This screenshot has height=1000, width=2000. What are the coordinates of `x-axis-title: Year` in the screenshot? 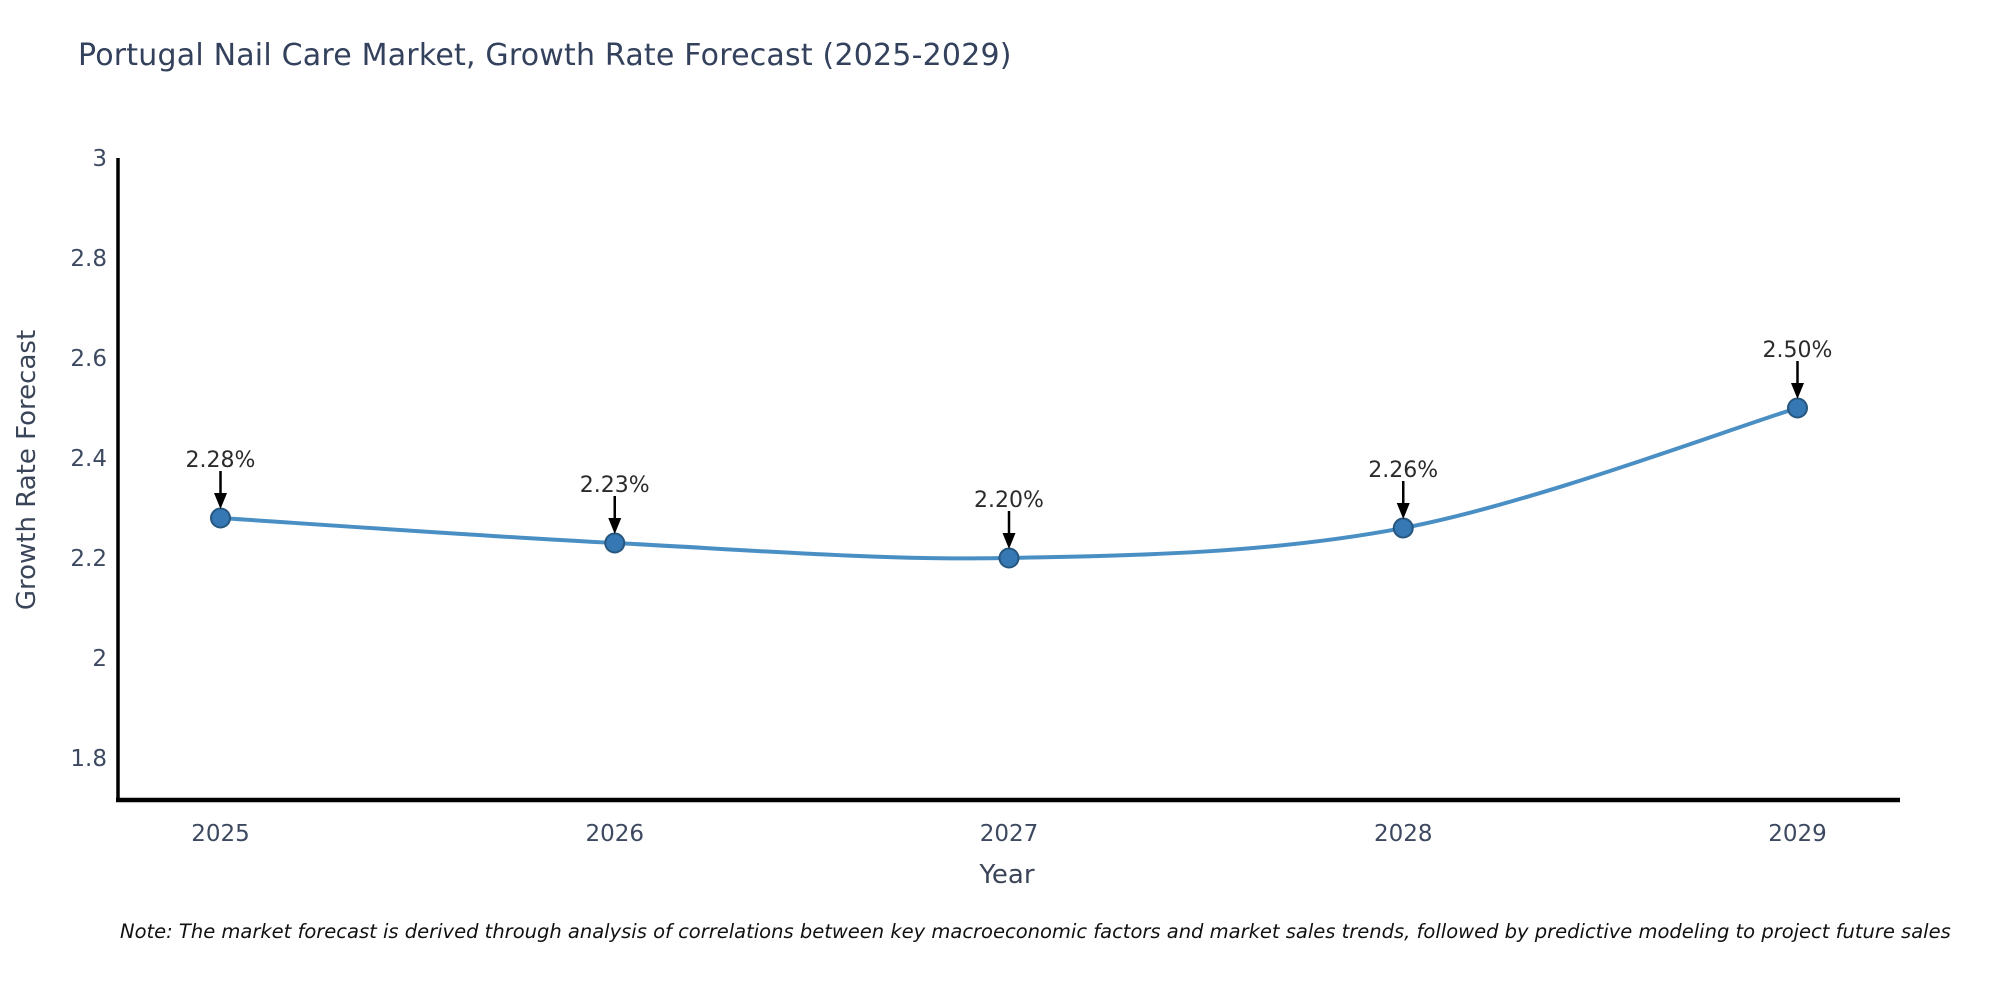 It's located at (1007, 875).